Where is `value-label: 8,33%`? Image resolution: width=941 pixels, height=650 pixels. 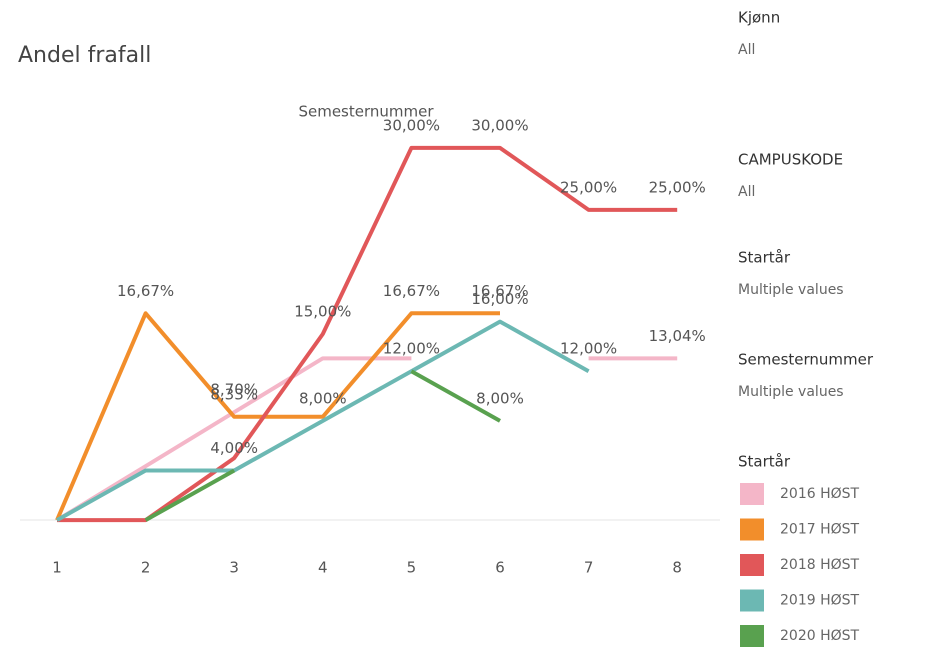 value-label: 8,33% is located at coordinates (234, 394).